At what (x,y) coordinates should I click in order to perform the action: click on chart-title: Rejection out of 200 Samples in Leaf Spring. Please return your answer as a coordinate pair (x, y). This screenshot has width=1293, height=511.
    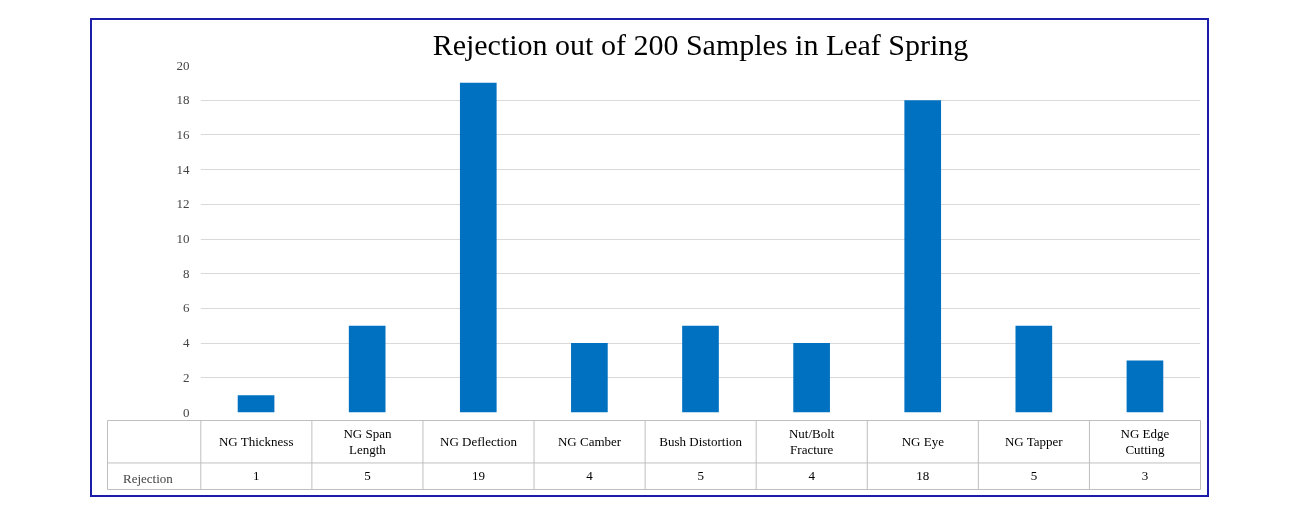
    Looking at the image, I should click on (700, 44).